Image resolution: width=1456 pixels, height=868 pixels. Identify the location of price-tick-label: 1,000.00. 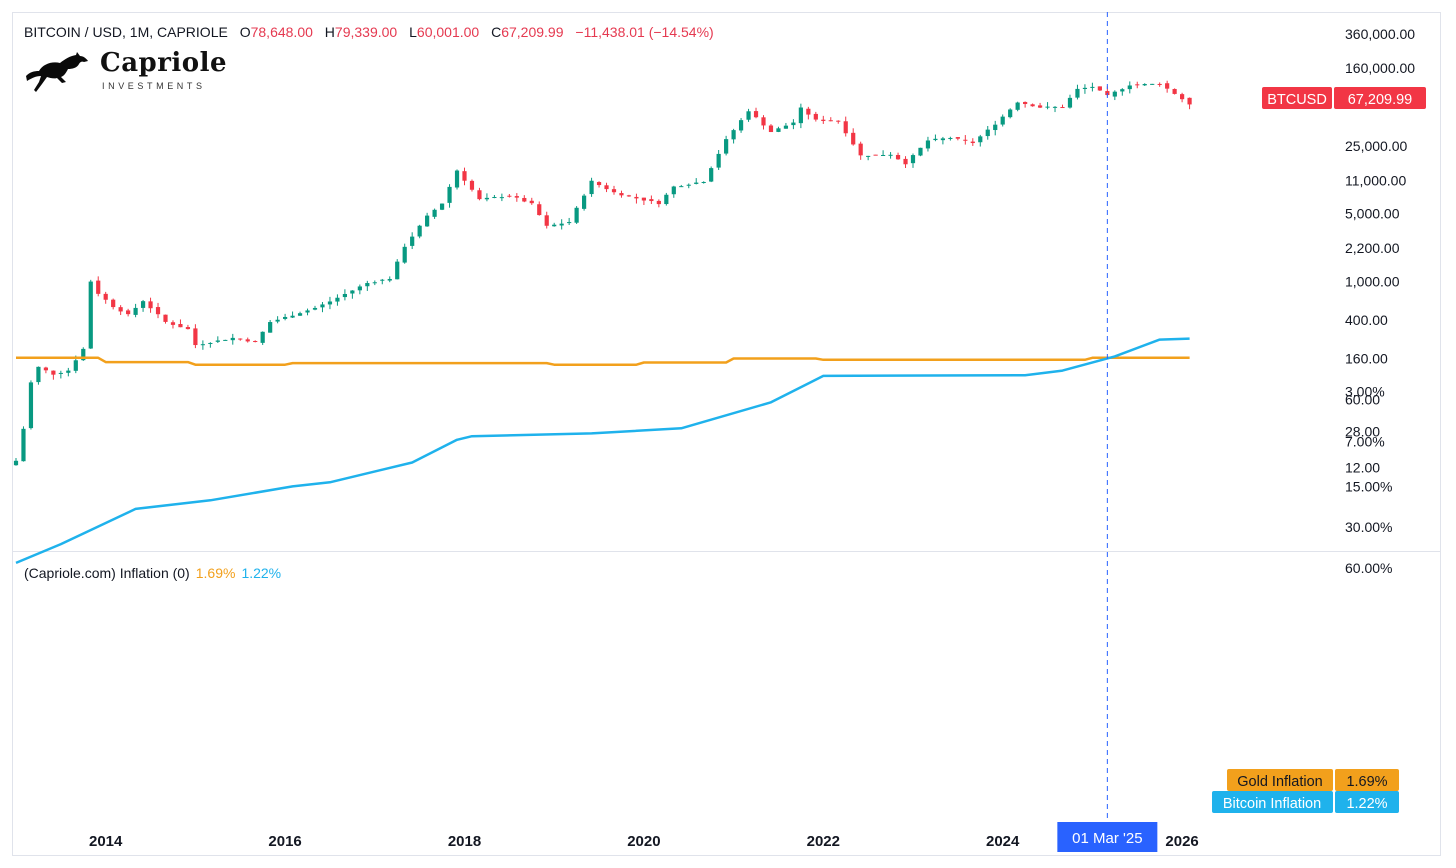
(1372, 281).